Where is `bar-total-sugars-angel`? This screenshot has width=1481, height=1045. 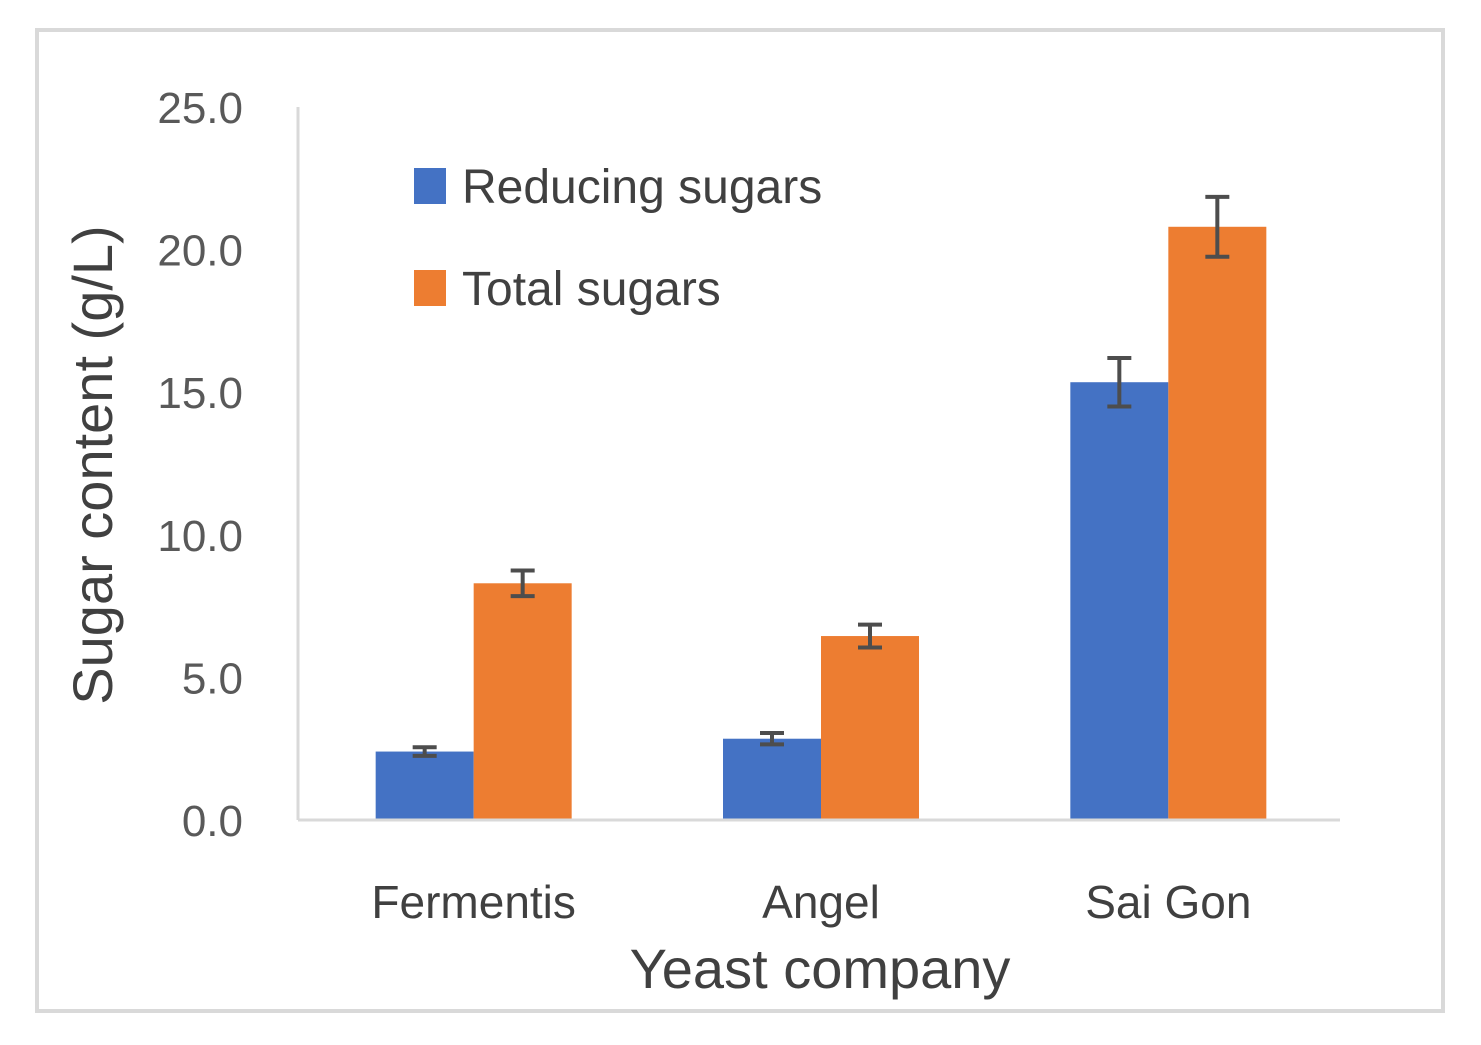
bar-total-sugars-angel is located at coordinates (870, 728).